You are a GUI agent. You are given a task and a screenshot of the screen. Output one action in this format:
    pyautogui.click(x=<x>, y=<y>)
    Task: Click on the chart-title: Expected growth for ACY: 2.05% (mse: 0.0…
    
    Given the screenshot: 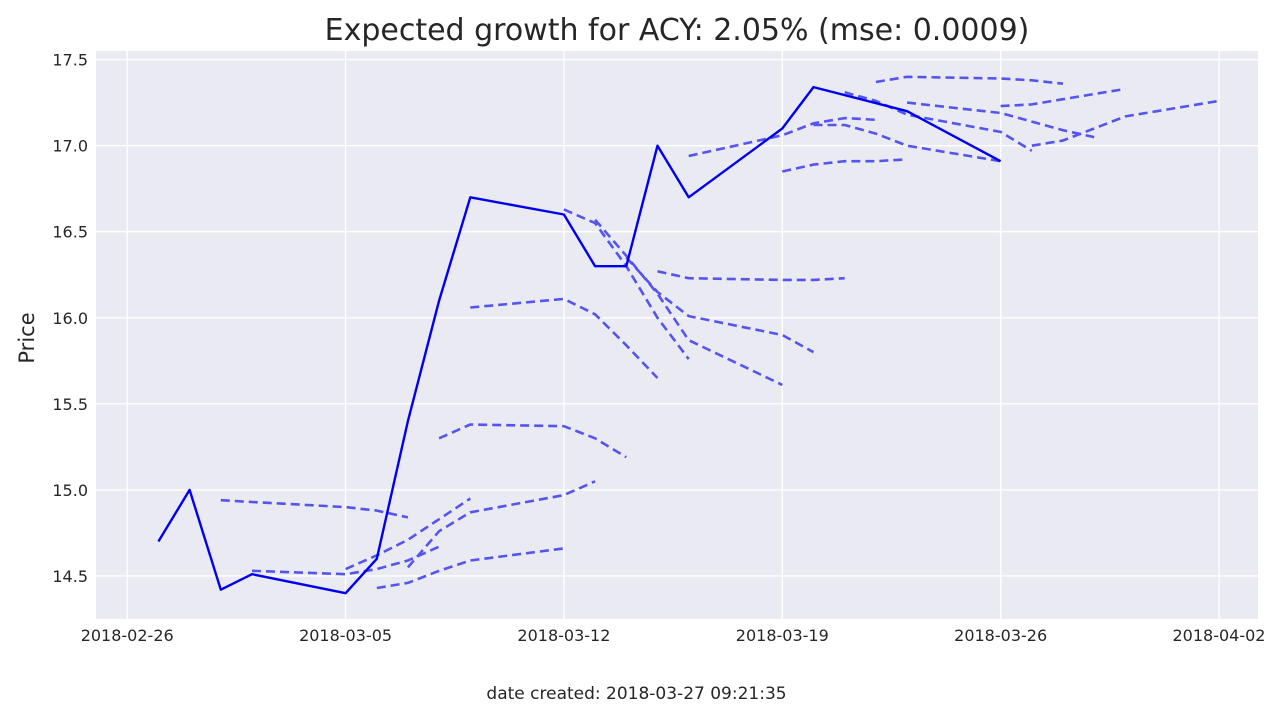 What is the action you would take?
    pyautogui.click(x=677, y=30)
    